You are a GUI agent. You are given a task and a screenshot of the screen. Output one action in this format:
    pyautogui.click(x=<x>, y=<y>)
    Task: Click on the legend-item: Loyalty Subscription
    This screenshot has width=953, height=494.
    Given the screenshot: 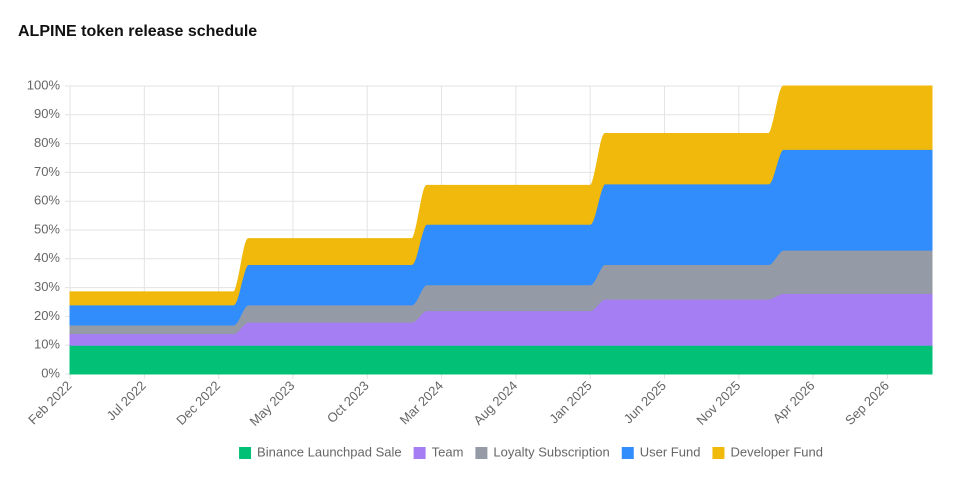 What is the action you would take?
    pyautogui.click(x=542, y=451)
    